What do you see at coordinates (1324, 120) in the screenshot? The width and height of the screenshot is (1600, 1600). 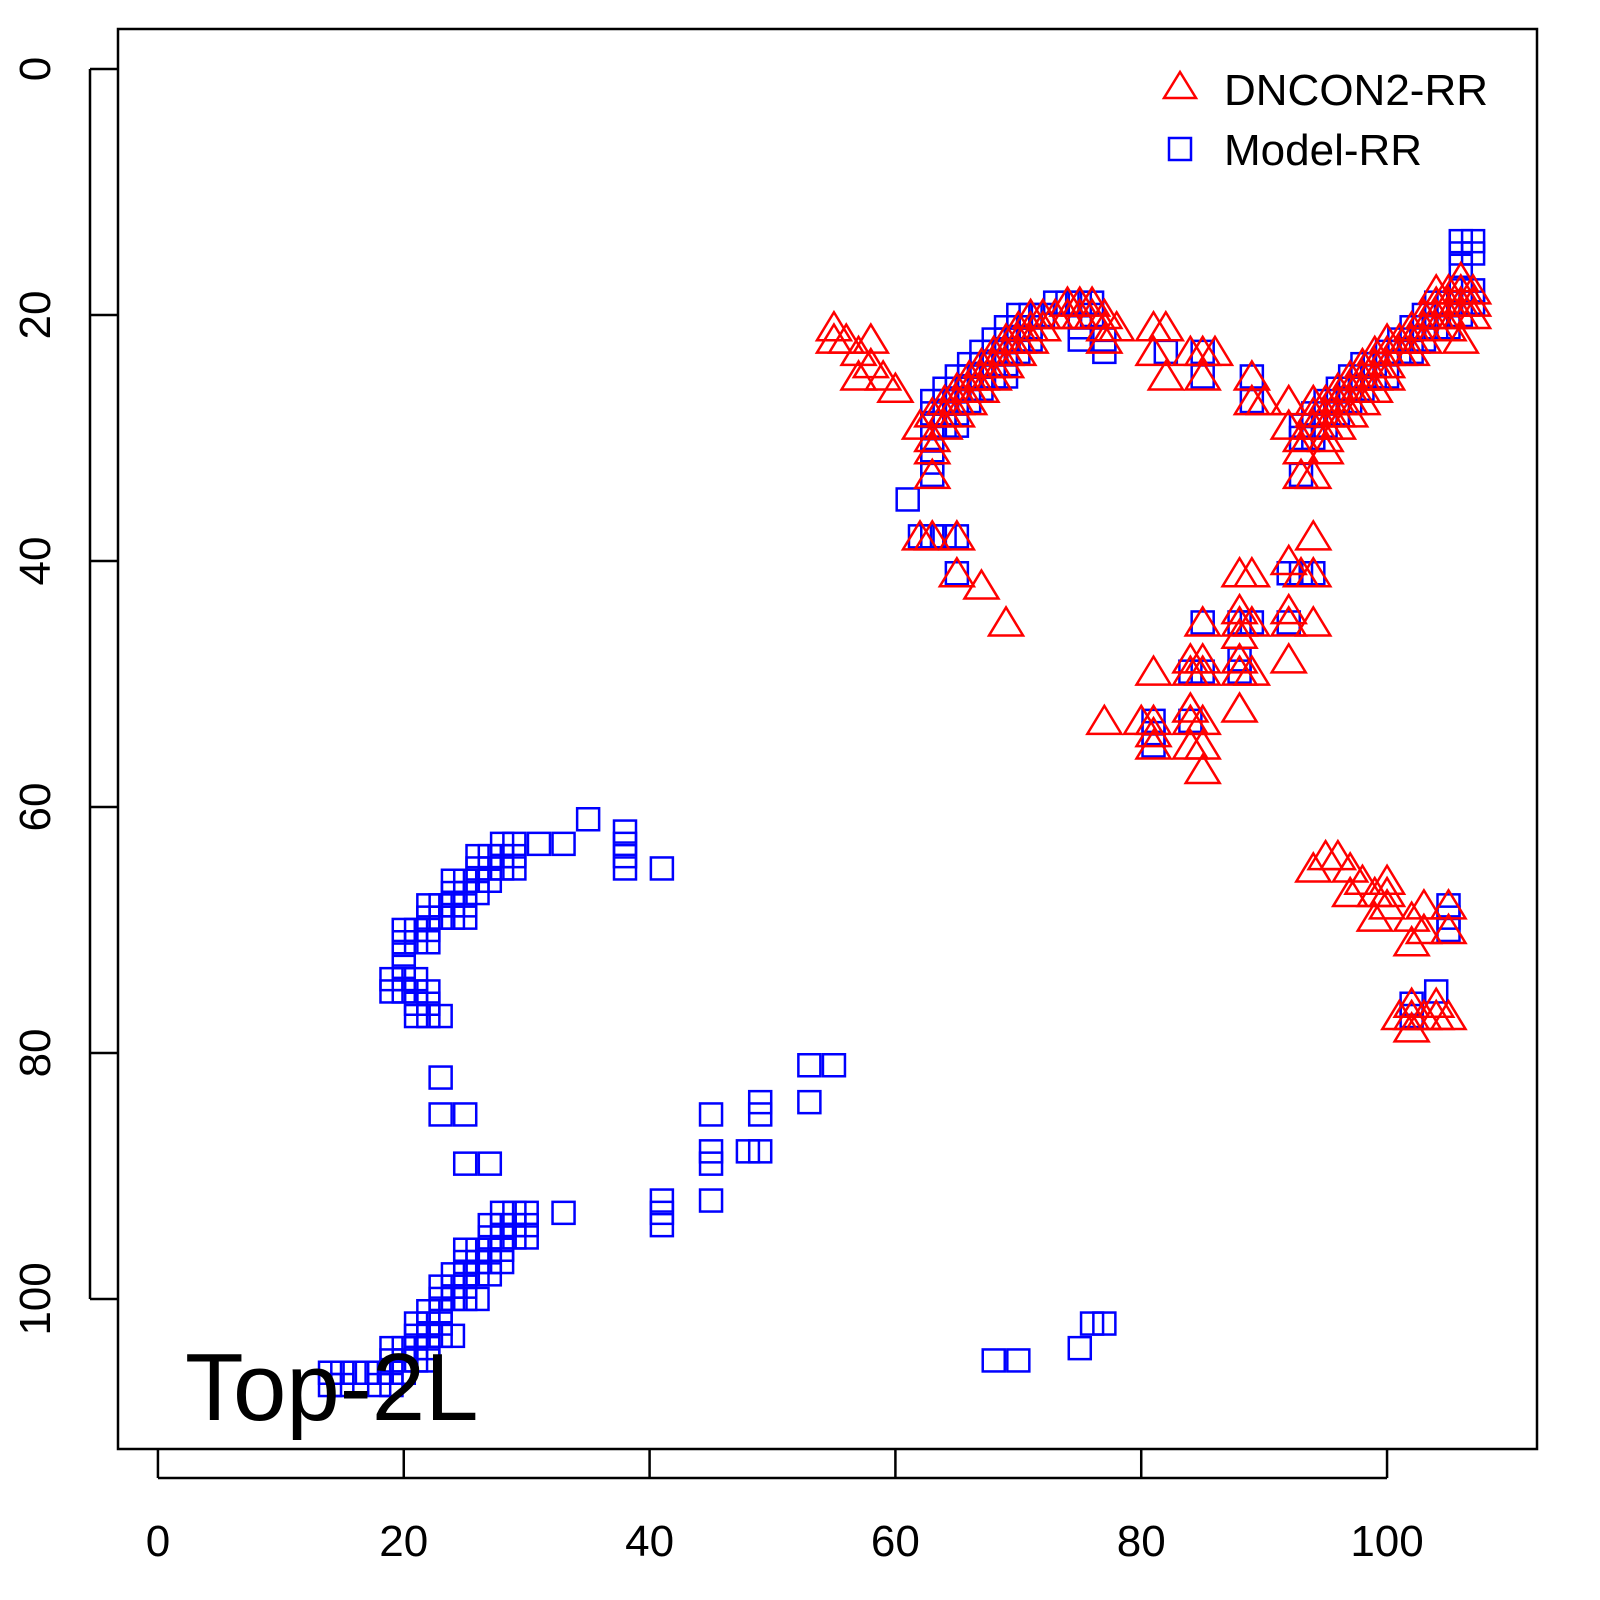 I see `legend: DNCON2-RR Model-RR` at bounding box center [1324, 120].